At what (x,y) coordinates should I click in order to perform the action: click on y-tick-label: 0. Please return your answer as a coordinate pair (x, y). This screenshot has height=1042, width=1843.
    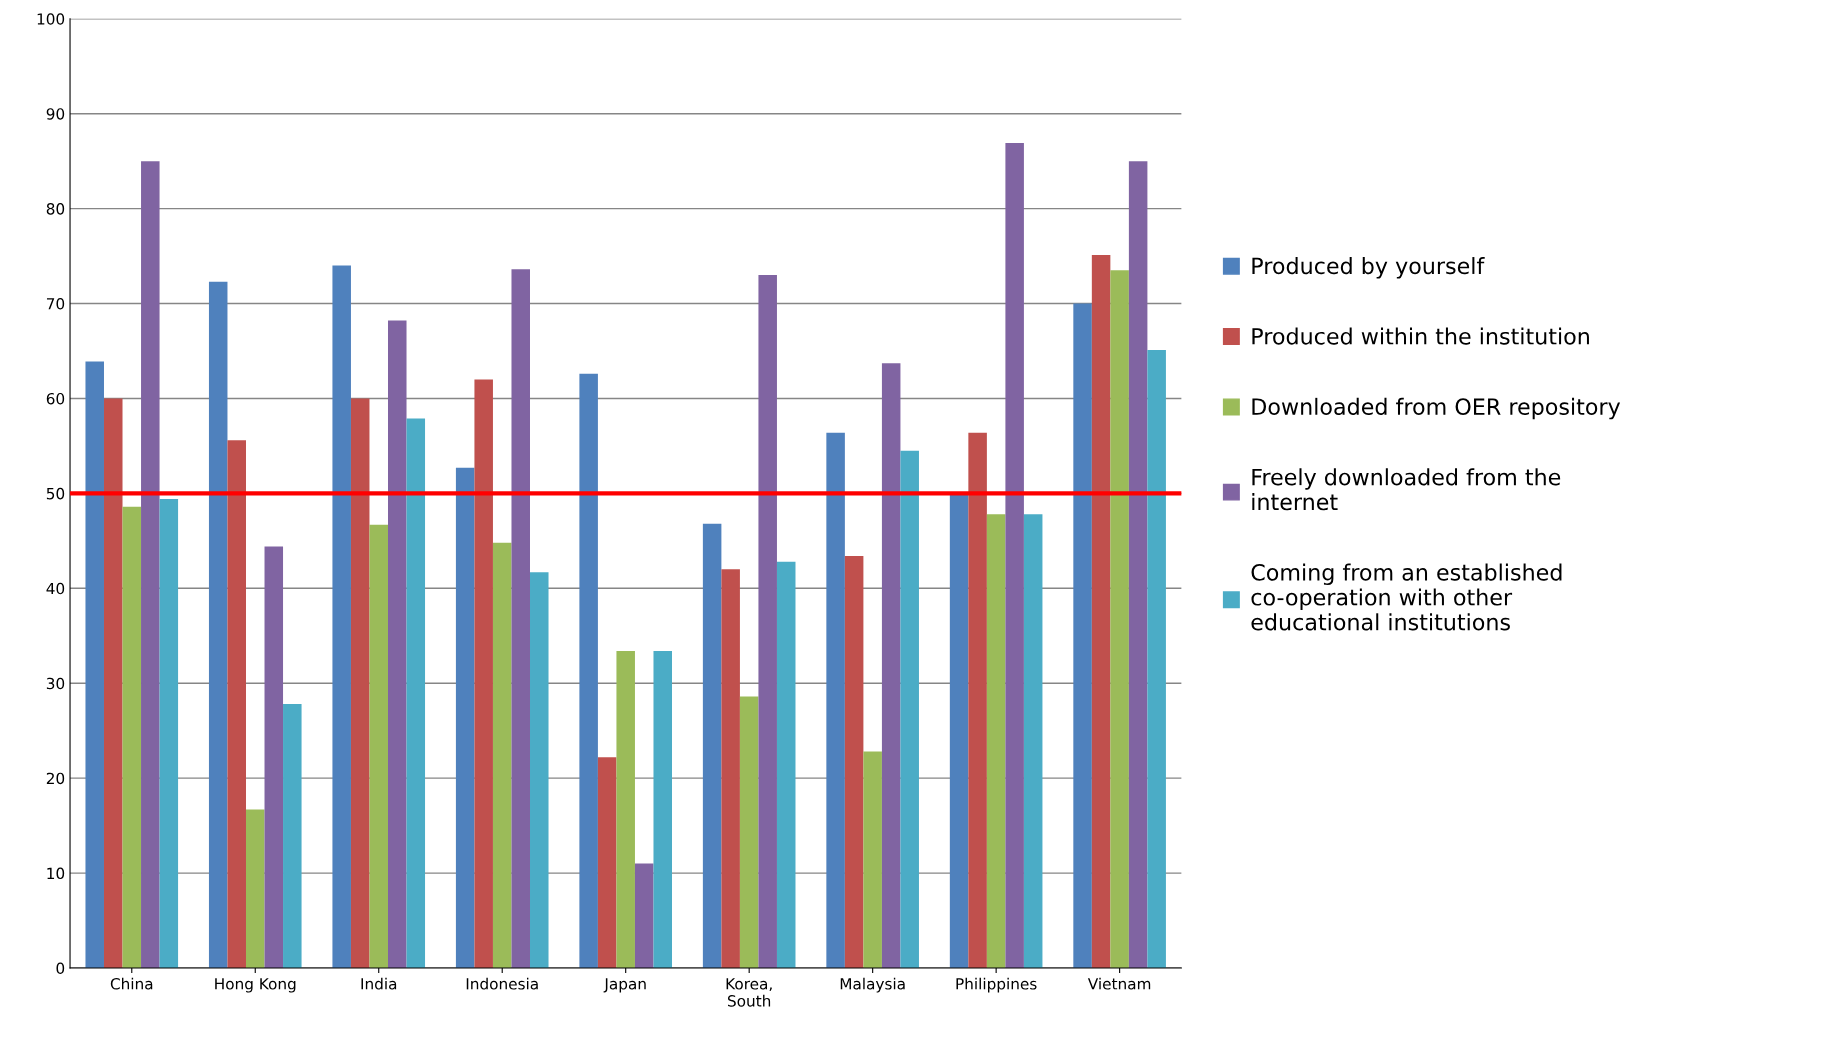
    Looking at the image, I should click on (60, 968).